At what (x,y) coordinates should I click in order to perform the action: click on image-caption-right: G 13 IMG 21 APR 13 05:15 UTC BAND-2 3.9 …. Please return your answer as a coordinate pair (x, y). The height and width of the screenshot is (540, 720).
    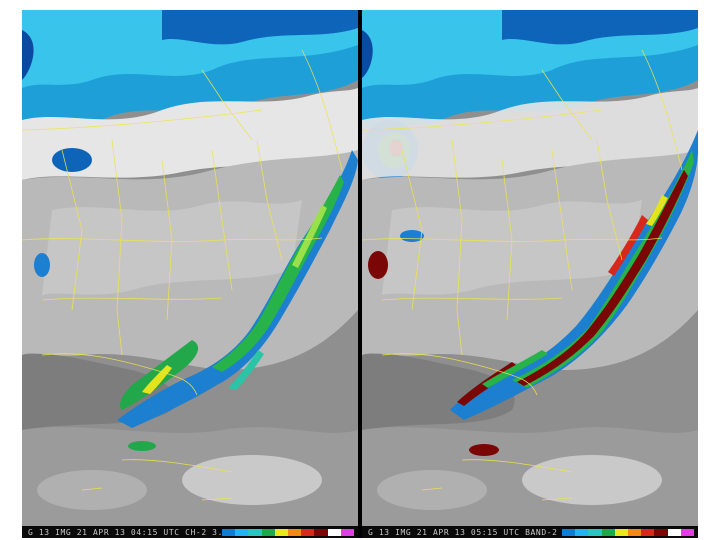
    Looking at the image, I should click on (482, 532).